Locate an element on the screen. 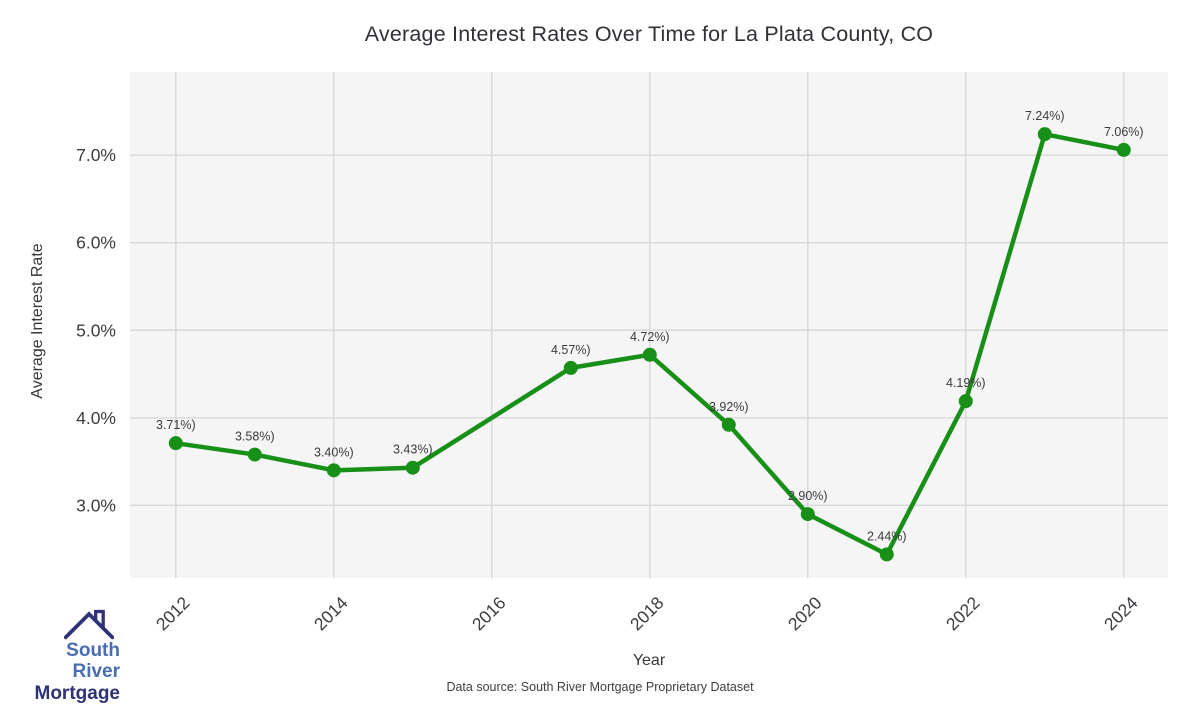 The width and height of the screenshot is (1200, 704). data-point-label: 3.43%) is located at coordinates (413, 450).